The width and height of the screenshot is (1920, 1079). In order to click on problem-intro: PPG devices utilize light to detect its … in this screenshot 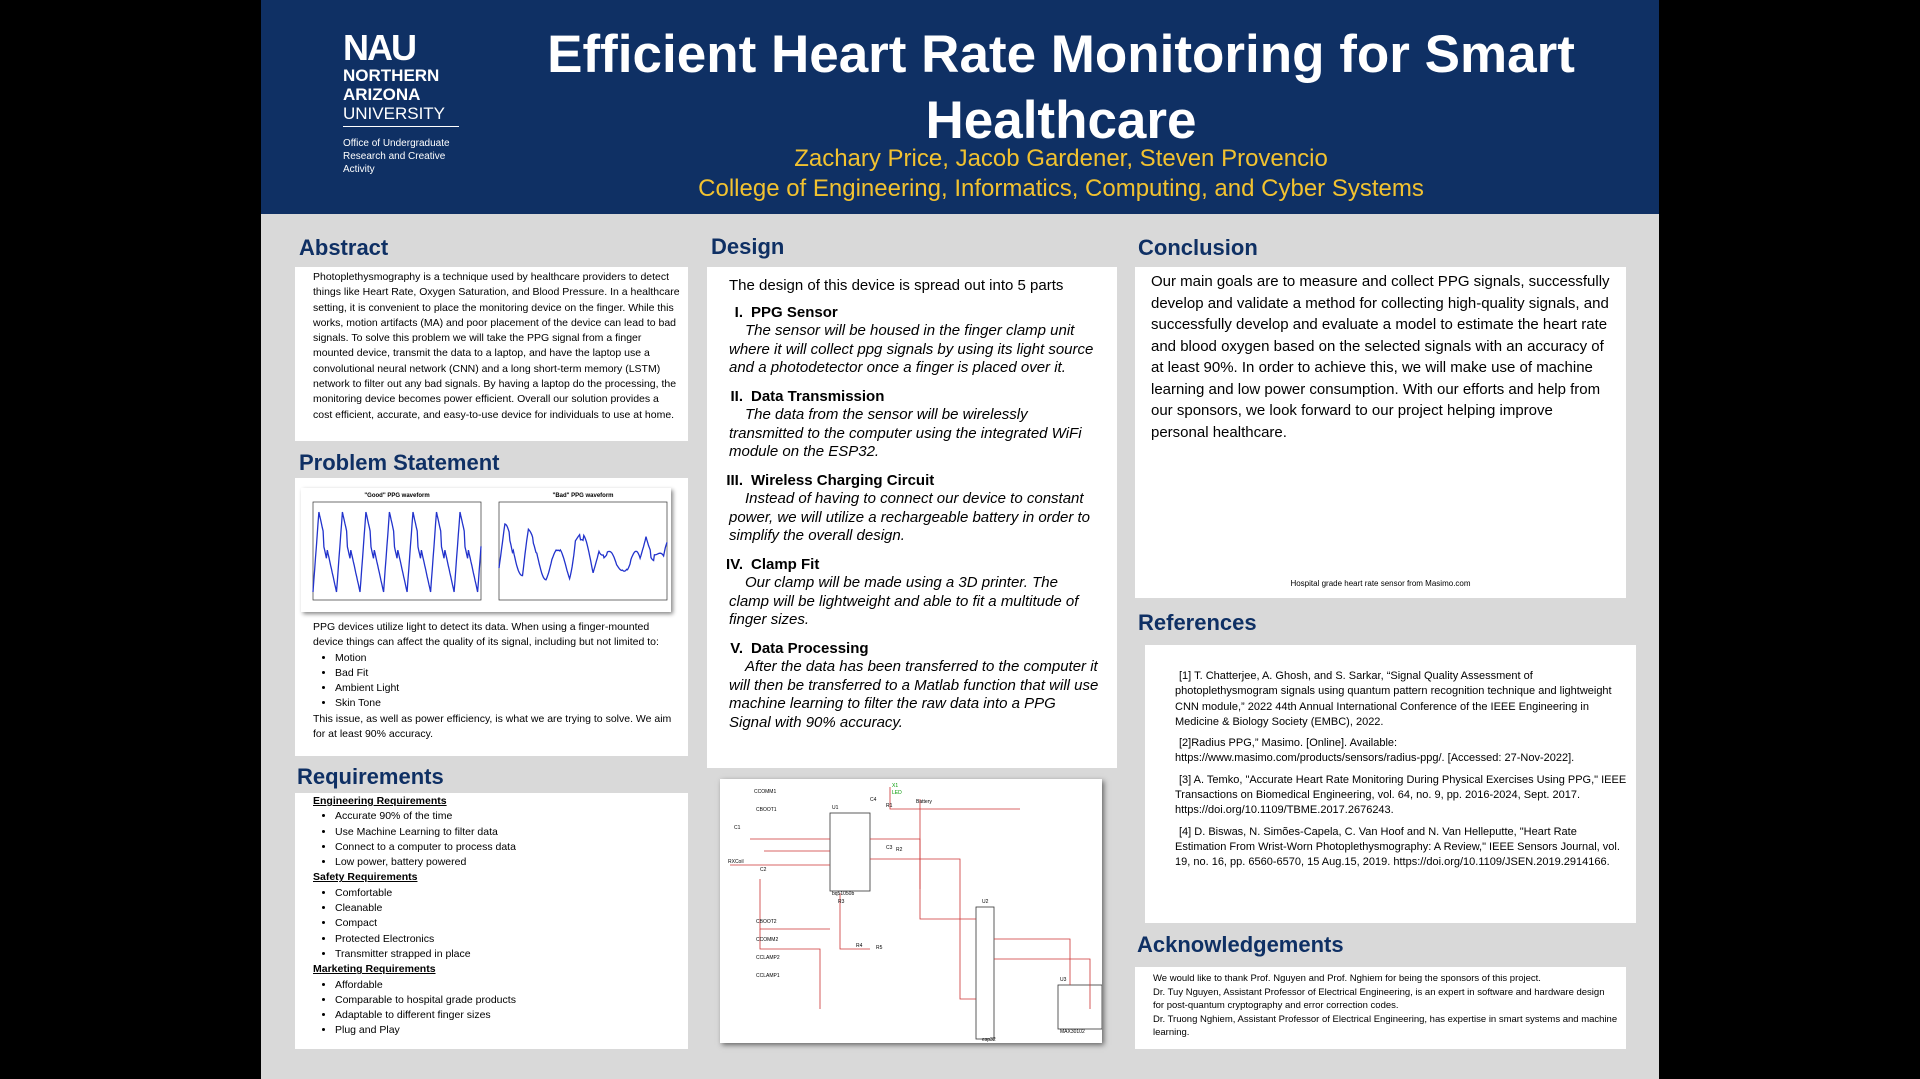, I will do `click(486, 635)`.